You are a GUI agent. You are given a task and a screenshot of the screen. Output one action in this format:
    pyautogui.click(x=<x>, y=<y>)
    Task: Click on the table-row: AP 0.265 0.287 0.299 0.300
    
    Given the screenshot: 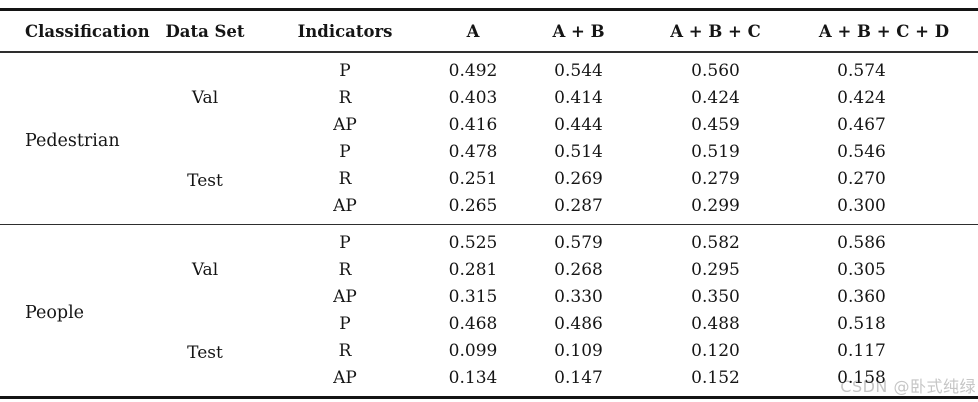 What is the action you would take?
    pyautogui.click(x=489, y=208)
    